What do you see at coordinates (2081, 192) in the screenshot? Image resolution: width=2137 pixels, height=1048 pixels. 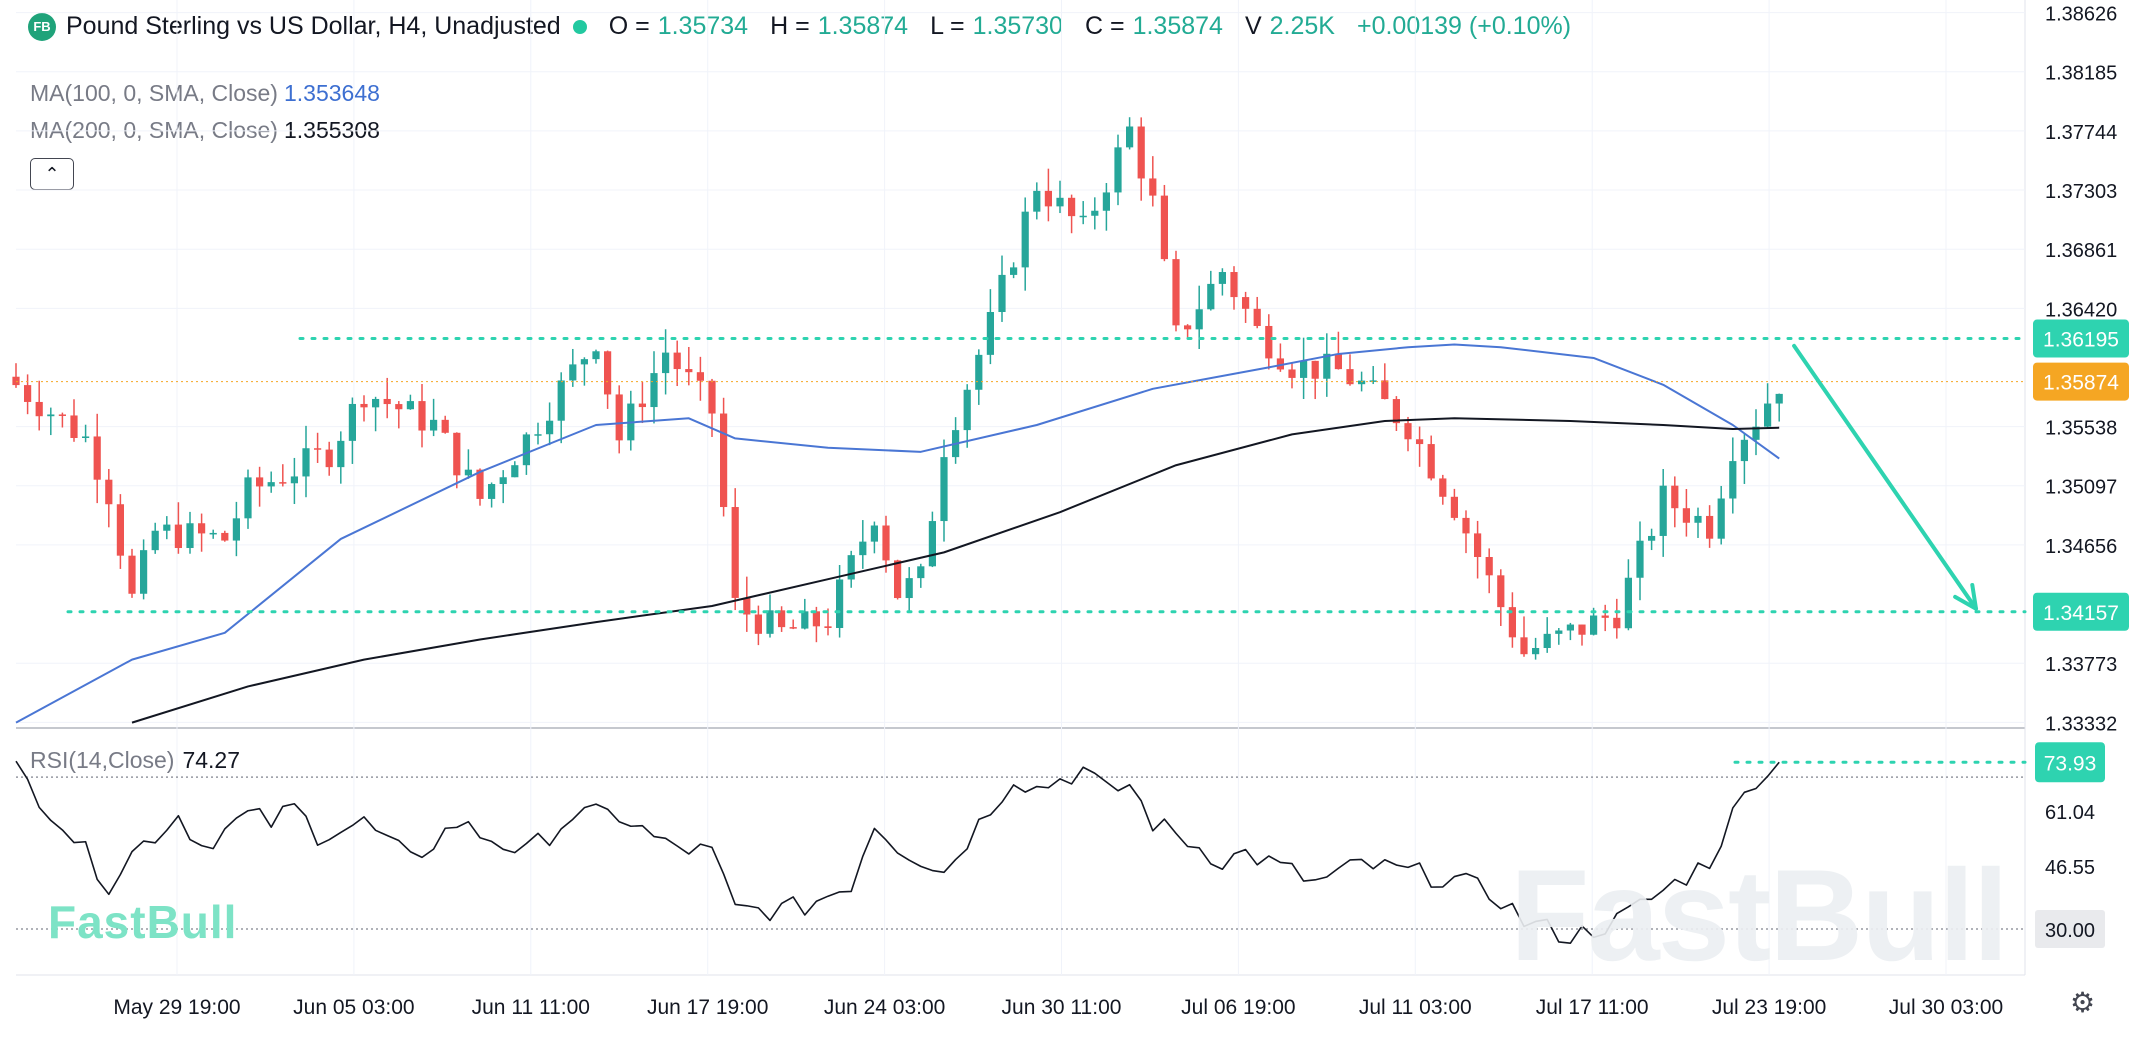 I see `price-tick-label: 1.37303` at bounding box center [2081, 192].